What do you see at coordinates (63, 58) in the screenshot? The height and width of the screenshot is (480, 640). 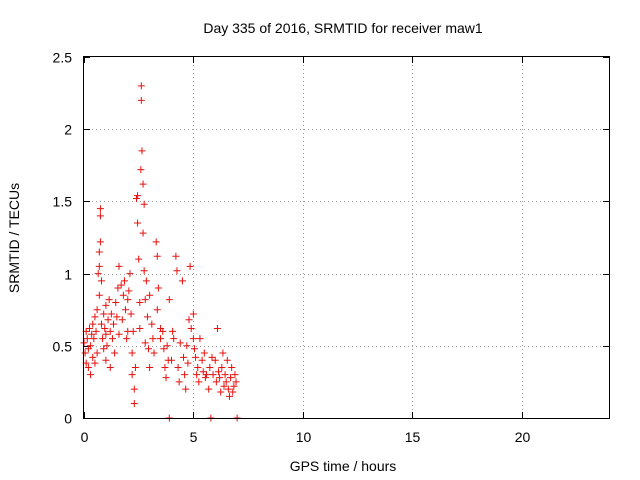 I see `y-tick-label: 2.5` at bounding box center [63, 58].